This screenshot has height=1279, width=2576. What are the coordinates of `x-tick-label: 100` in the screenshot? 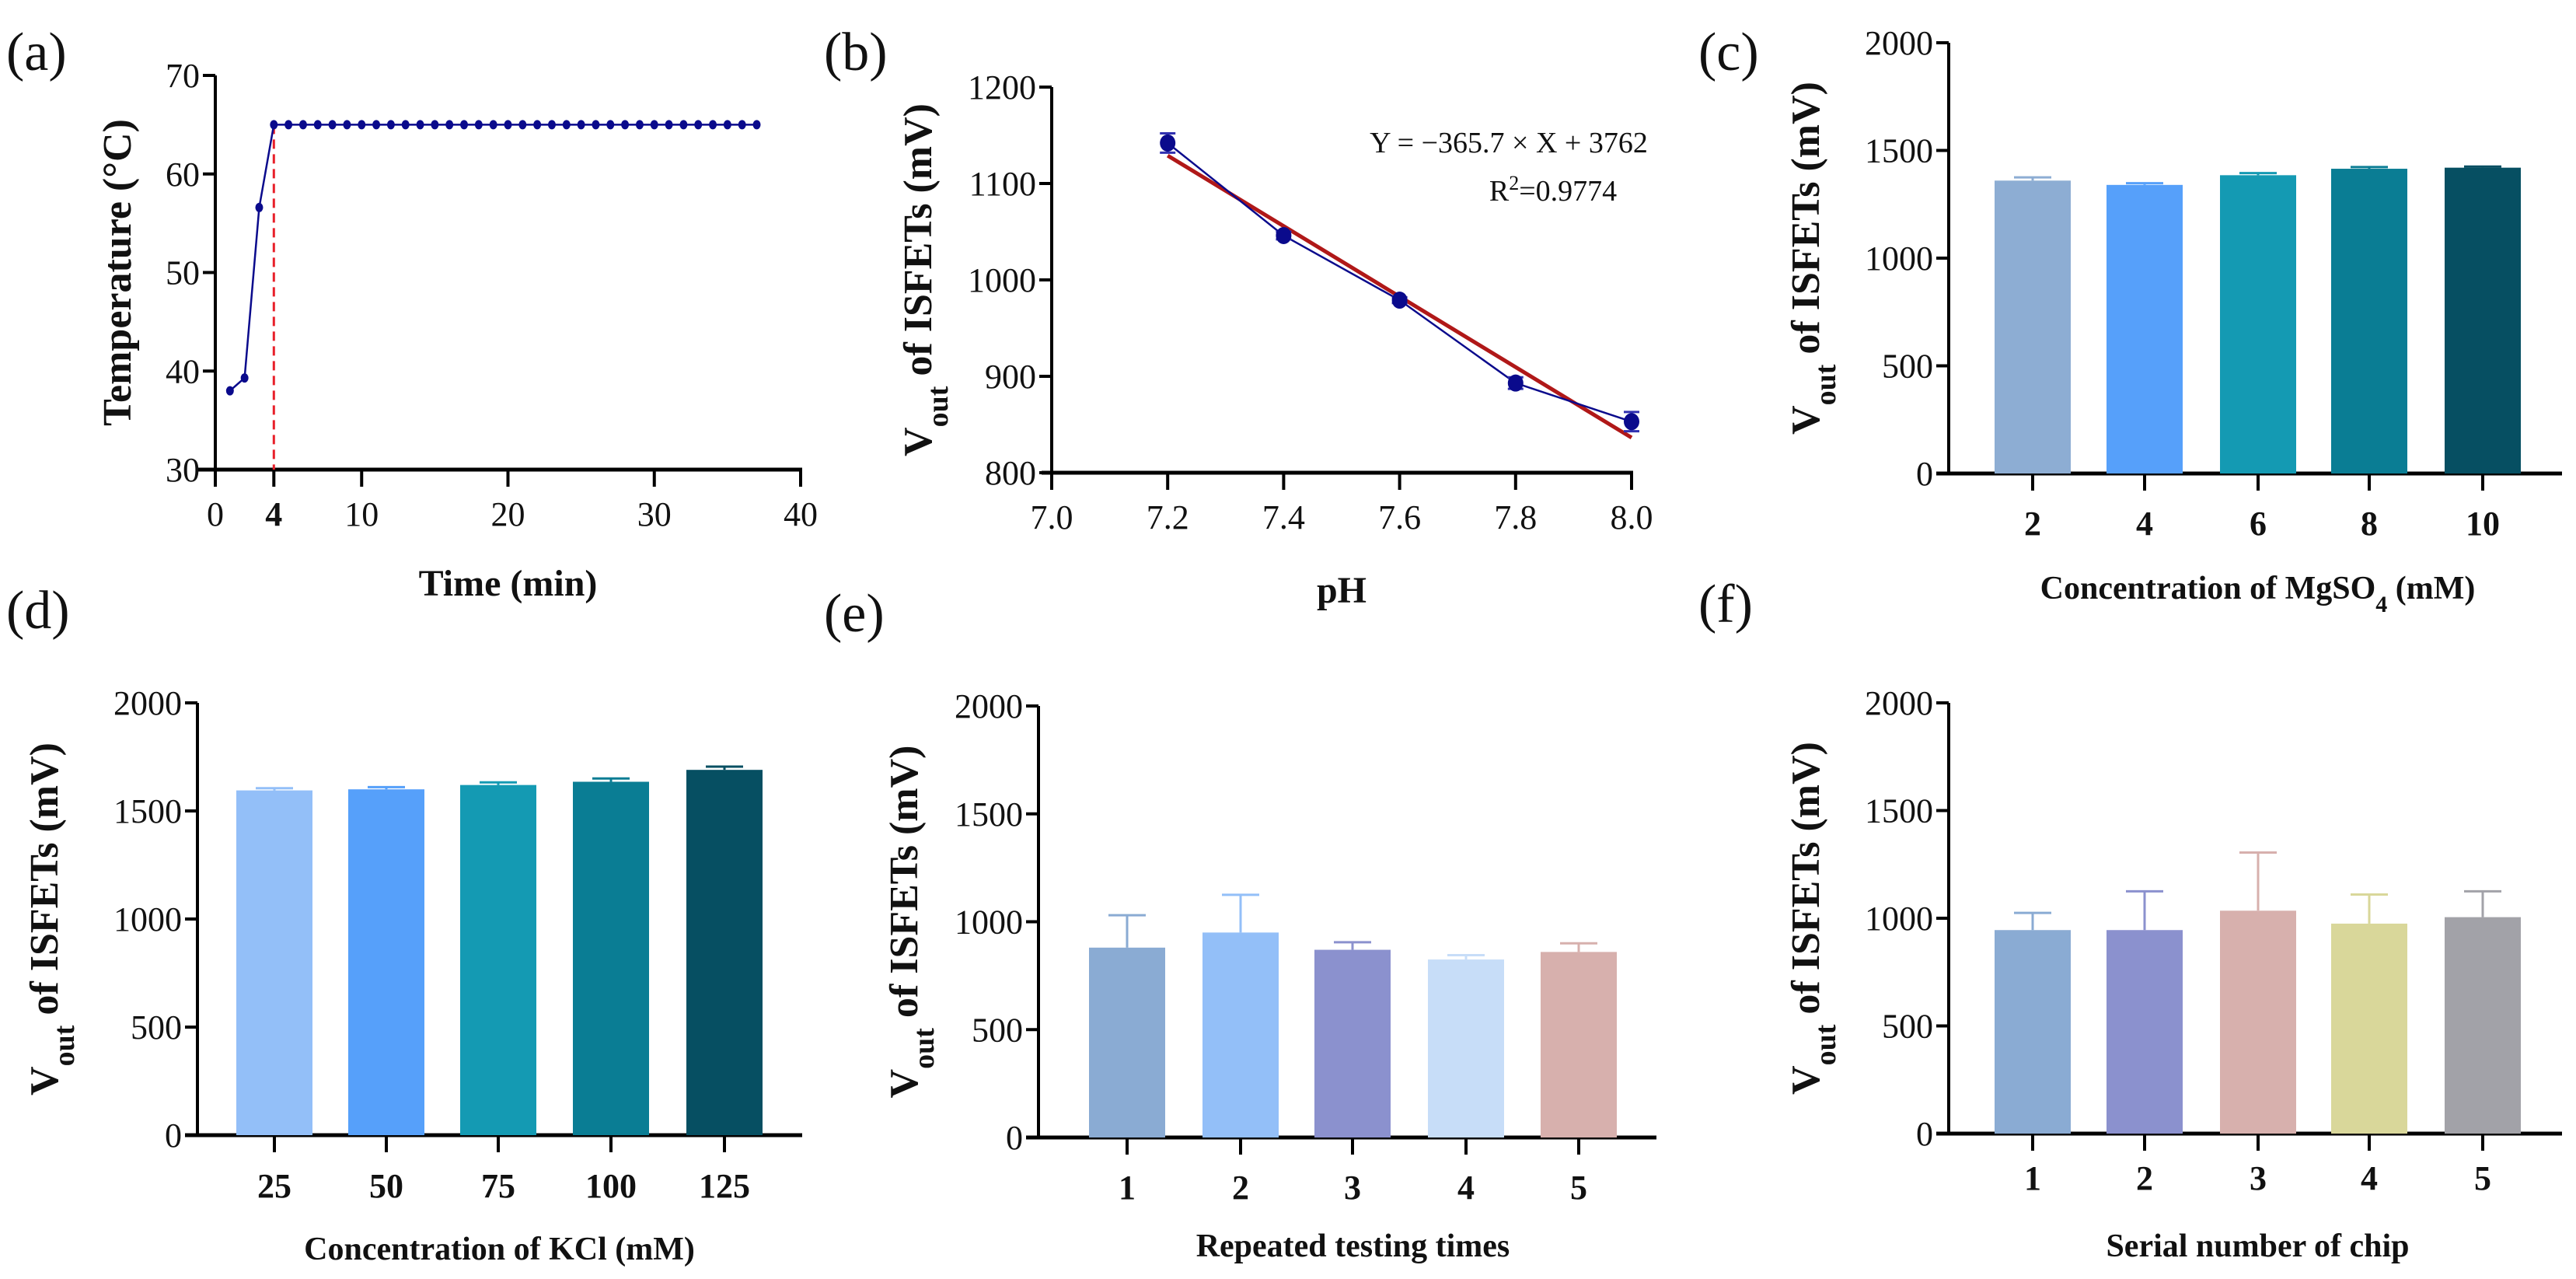 It's located at (611, 1186).